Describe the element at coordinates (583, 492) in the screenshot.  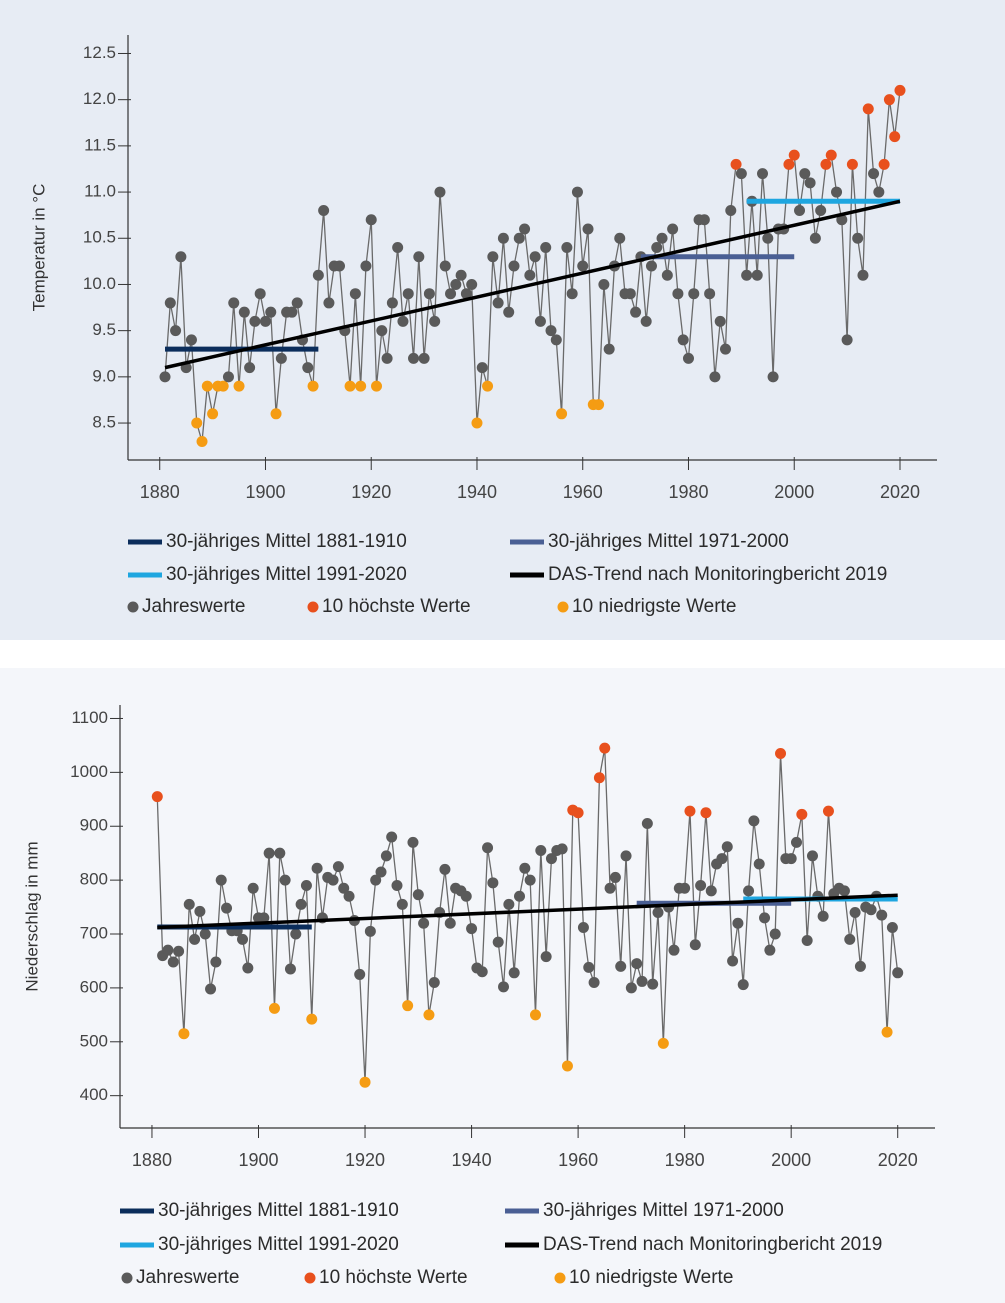
I see `x-tick-label: 1960` at that location.